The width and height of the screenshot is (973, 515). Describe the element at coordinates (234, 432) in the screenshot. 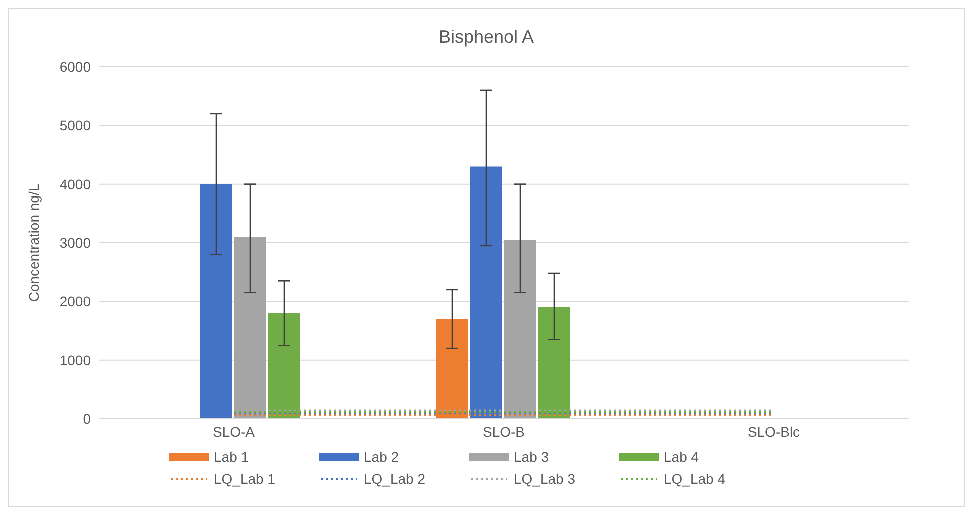

I see `x-tick-label: SLO-A` at that location.